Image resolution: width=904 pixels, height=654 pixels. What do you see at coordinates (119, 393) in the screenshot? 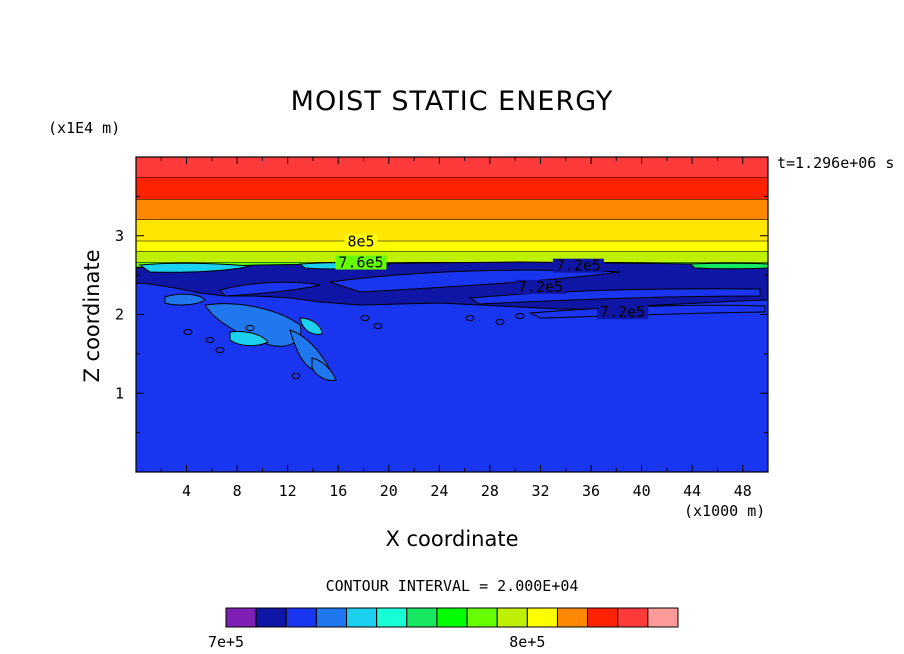
I see `y-tick-label-0: 1` at bounding box center [119, 393].